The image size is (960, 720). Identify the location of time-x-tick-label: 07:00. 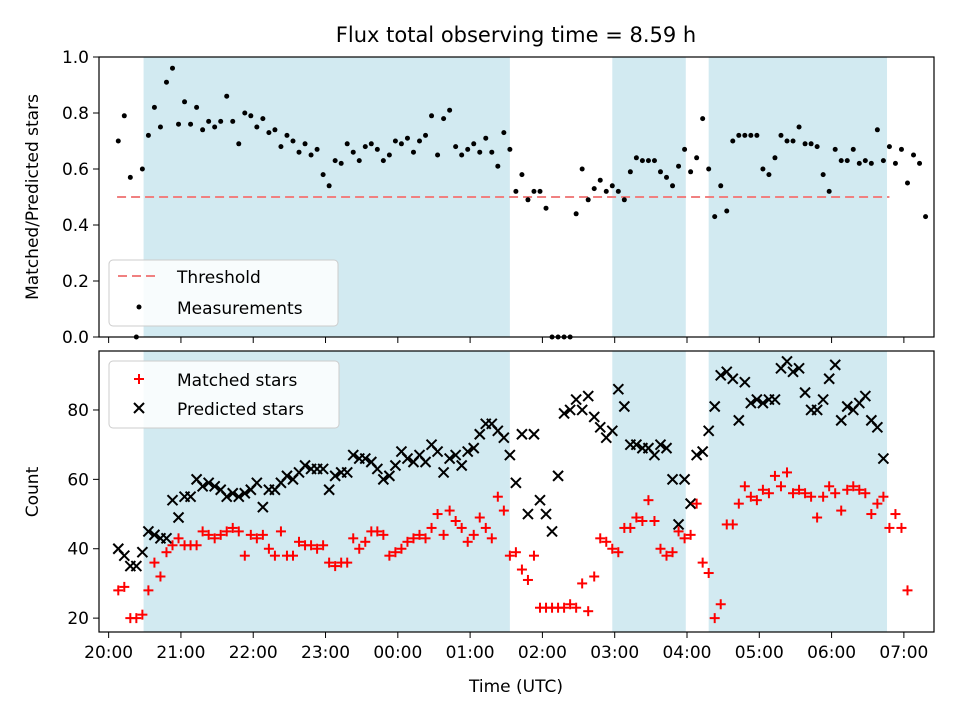
(903, 653).